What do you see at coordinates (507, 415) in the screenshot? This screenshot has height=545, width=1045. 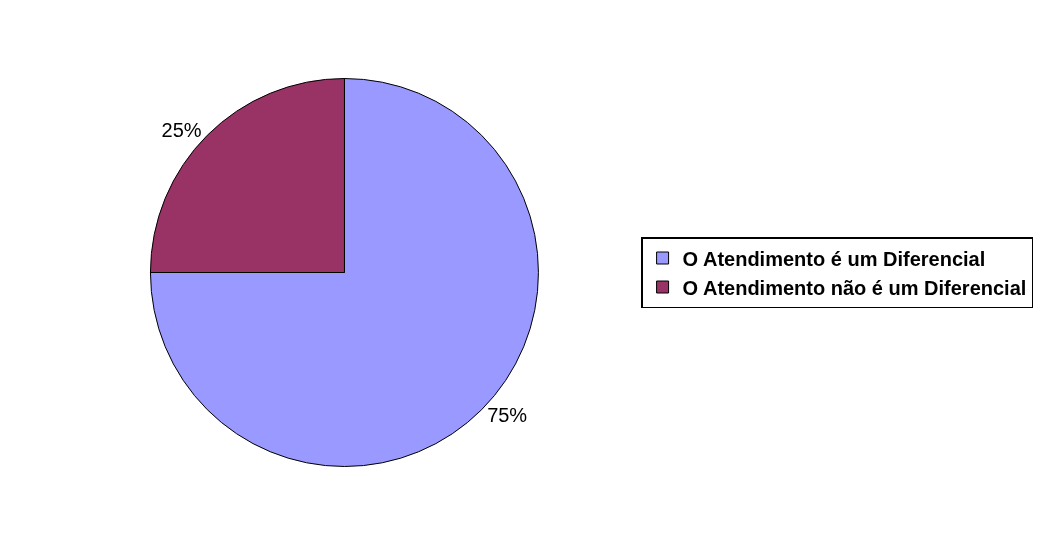 I see `data-label: 75%` at bounding box center [507, 415].